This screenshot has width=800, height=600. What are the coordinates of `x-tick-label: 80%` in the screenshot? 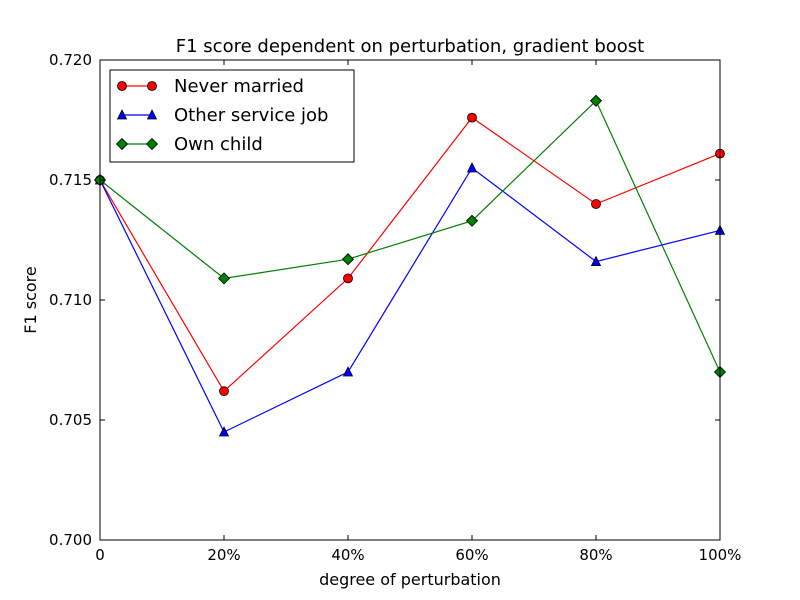 It's located at (595, 555).